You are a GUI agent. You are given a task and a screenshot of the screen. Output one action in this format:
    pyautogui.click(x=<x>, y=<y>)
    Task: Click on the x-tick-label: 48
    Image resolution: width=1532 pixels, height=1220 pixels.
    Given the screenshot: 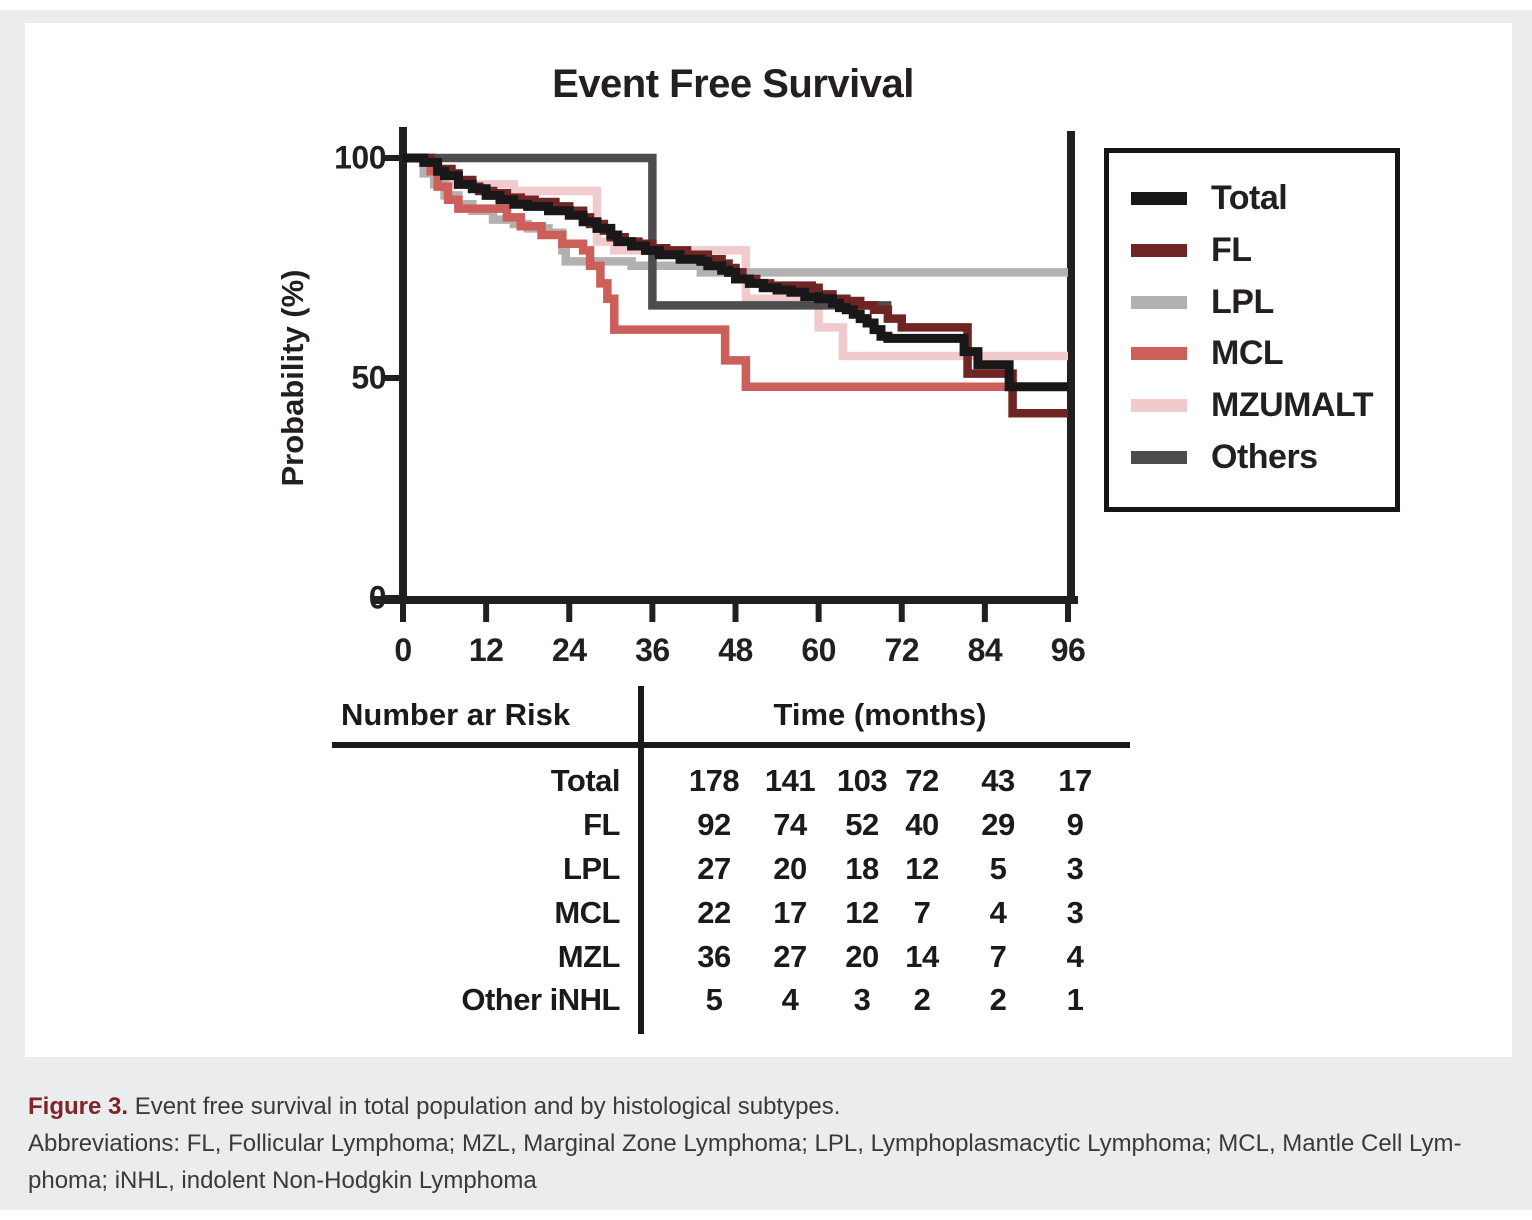 What is the action you would take?
    pyautogui.click(x=735, y=650)
    